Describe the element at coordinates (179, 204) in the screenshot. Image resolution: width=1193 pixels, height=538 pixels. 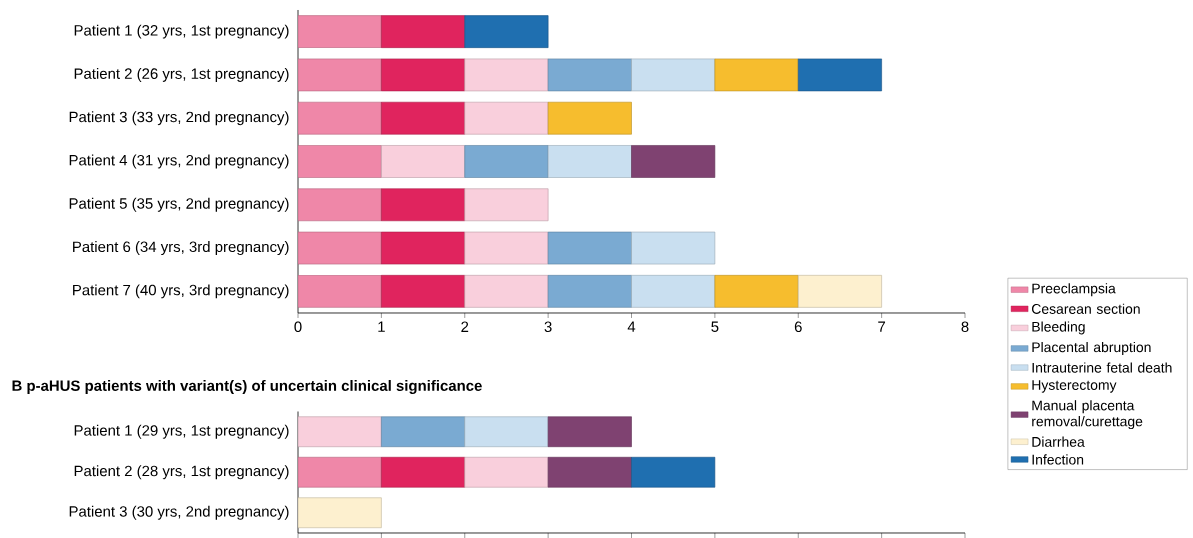
I see `y-tick-label: Patient 5 (35 yrs, 2nd pregnancy)` at that location.